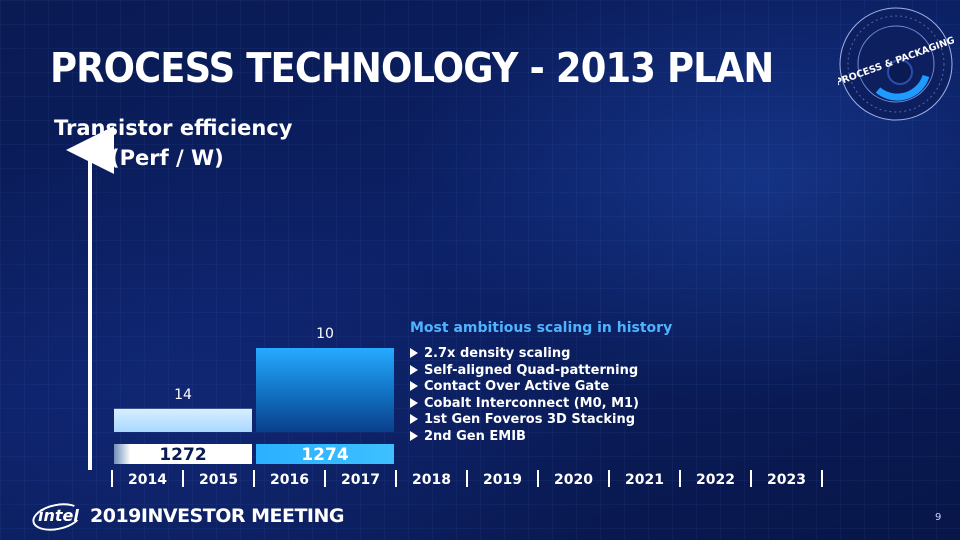 The width and height of the screenshot is (960, 540). I want to click on process-label: 1272, so click(182, 455).